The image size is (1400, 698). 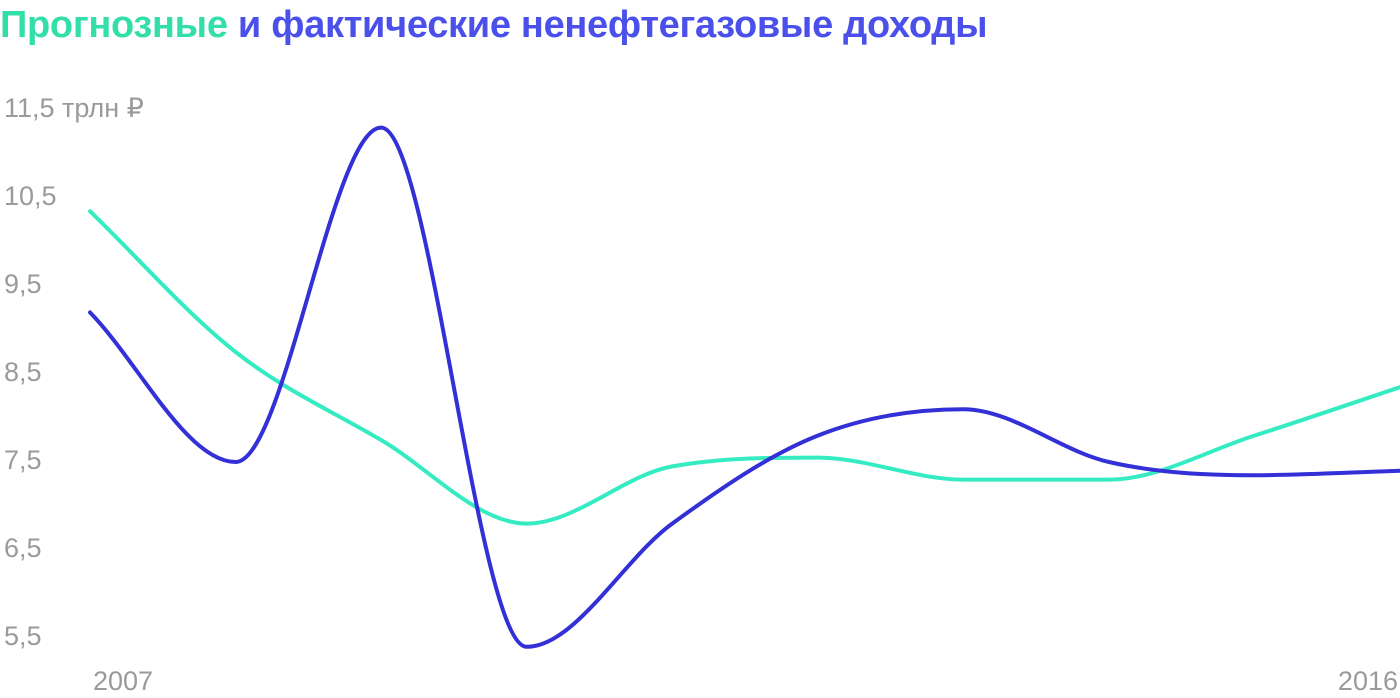 What do you see at coordinates (745, 681) in the screenshot?
I see `x-axis-ticks: 2007 2016` at bounding box center [745, 681].